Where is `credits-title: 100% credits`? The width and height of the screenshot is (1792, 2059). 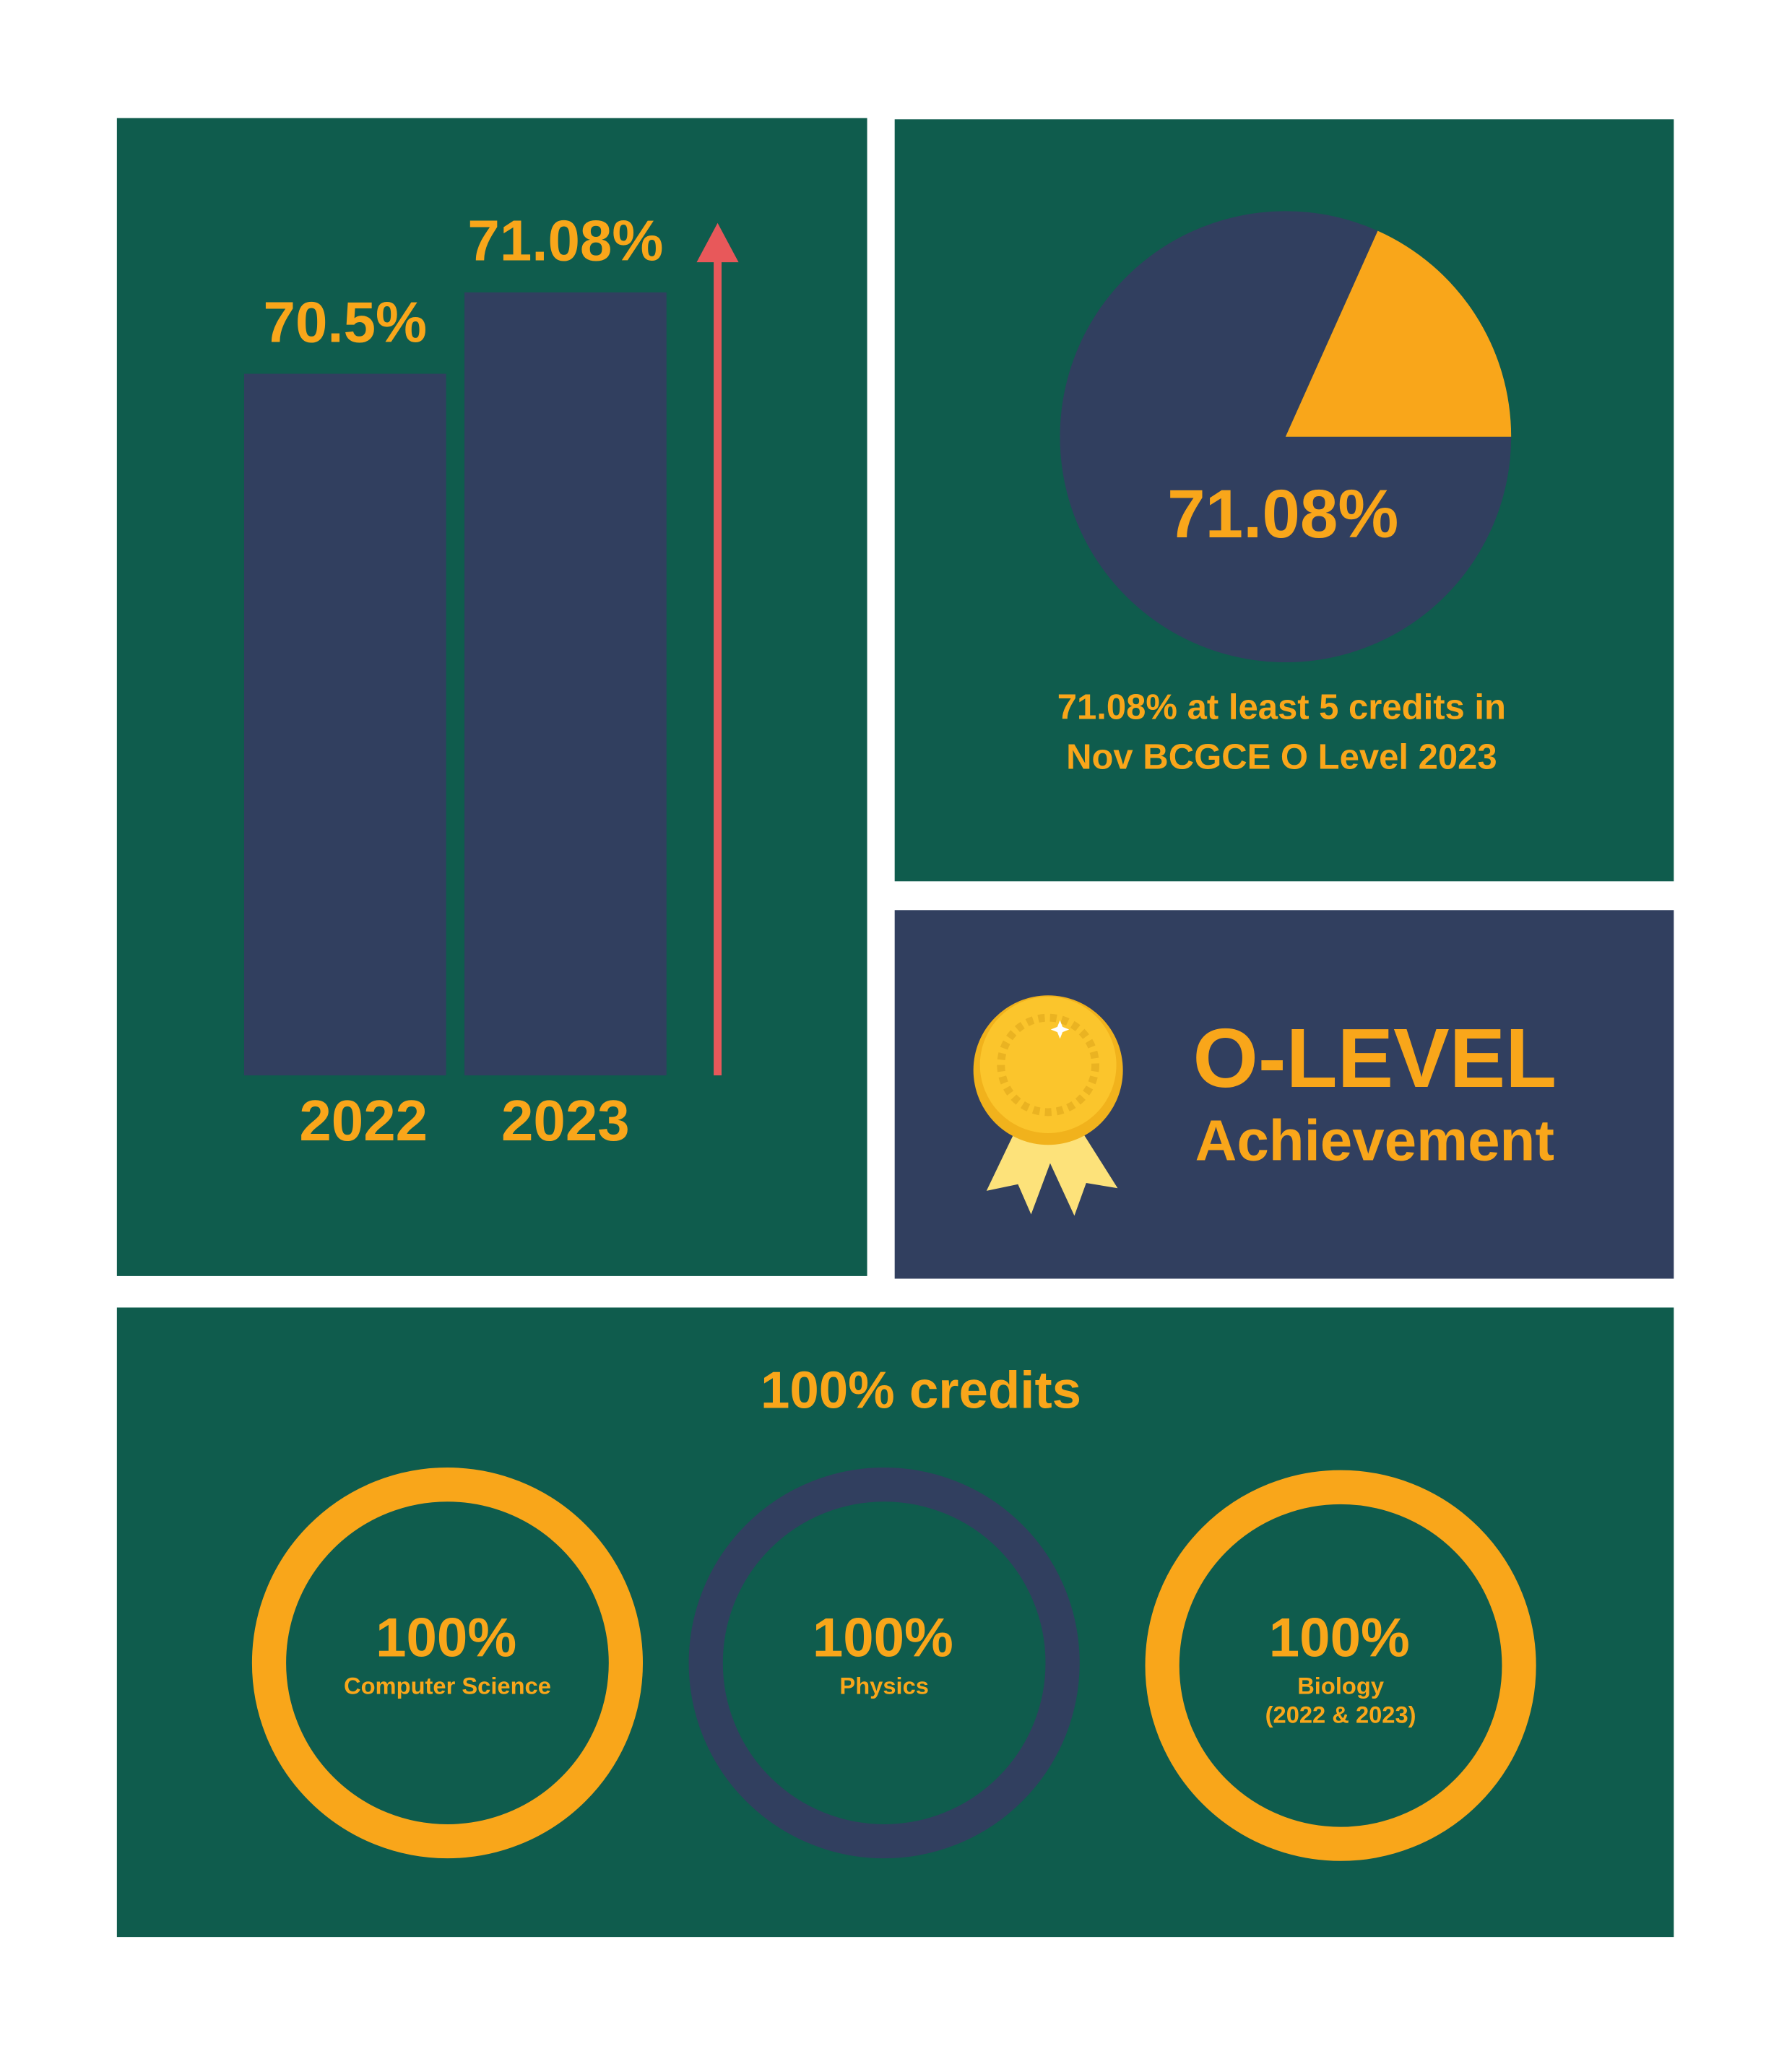 credits-title: 100% credits is located at coordinates (921, 1390).